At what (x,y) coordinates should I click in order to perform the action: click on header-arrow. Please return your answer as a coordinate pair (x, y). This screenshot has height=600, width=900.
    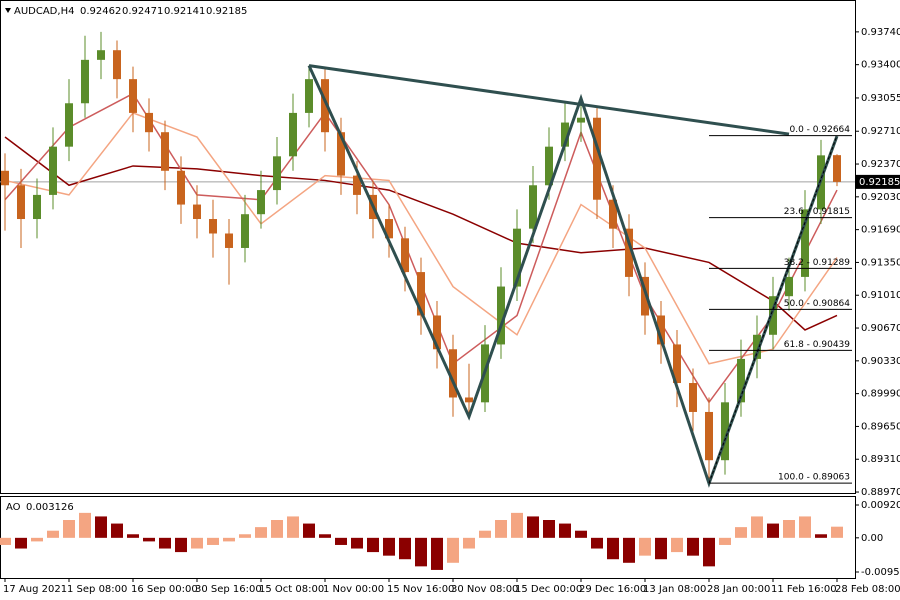
    Looking at the image, I should click on (8, 10).